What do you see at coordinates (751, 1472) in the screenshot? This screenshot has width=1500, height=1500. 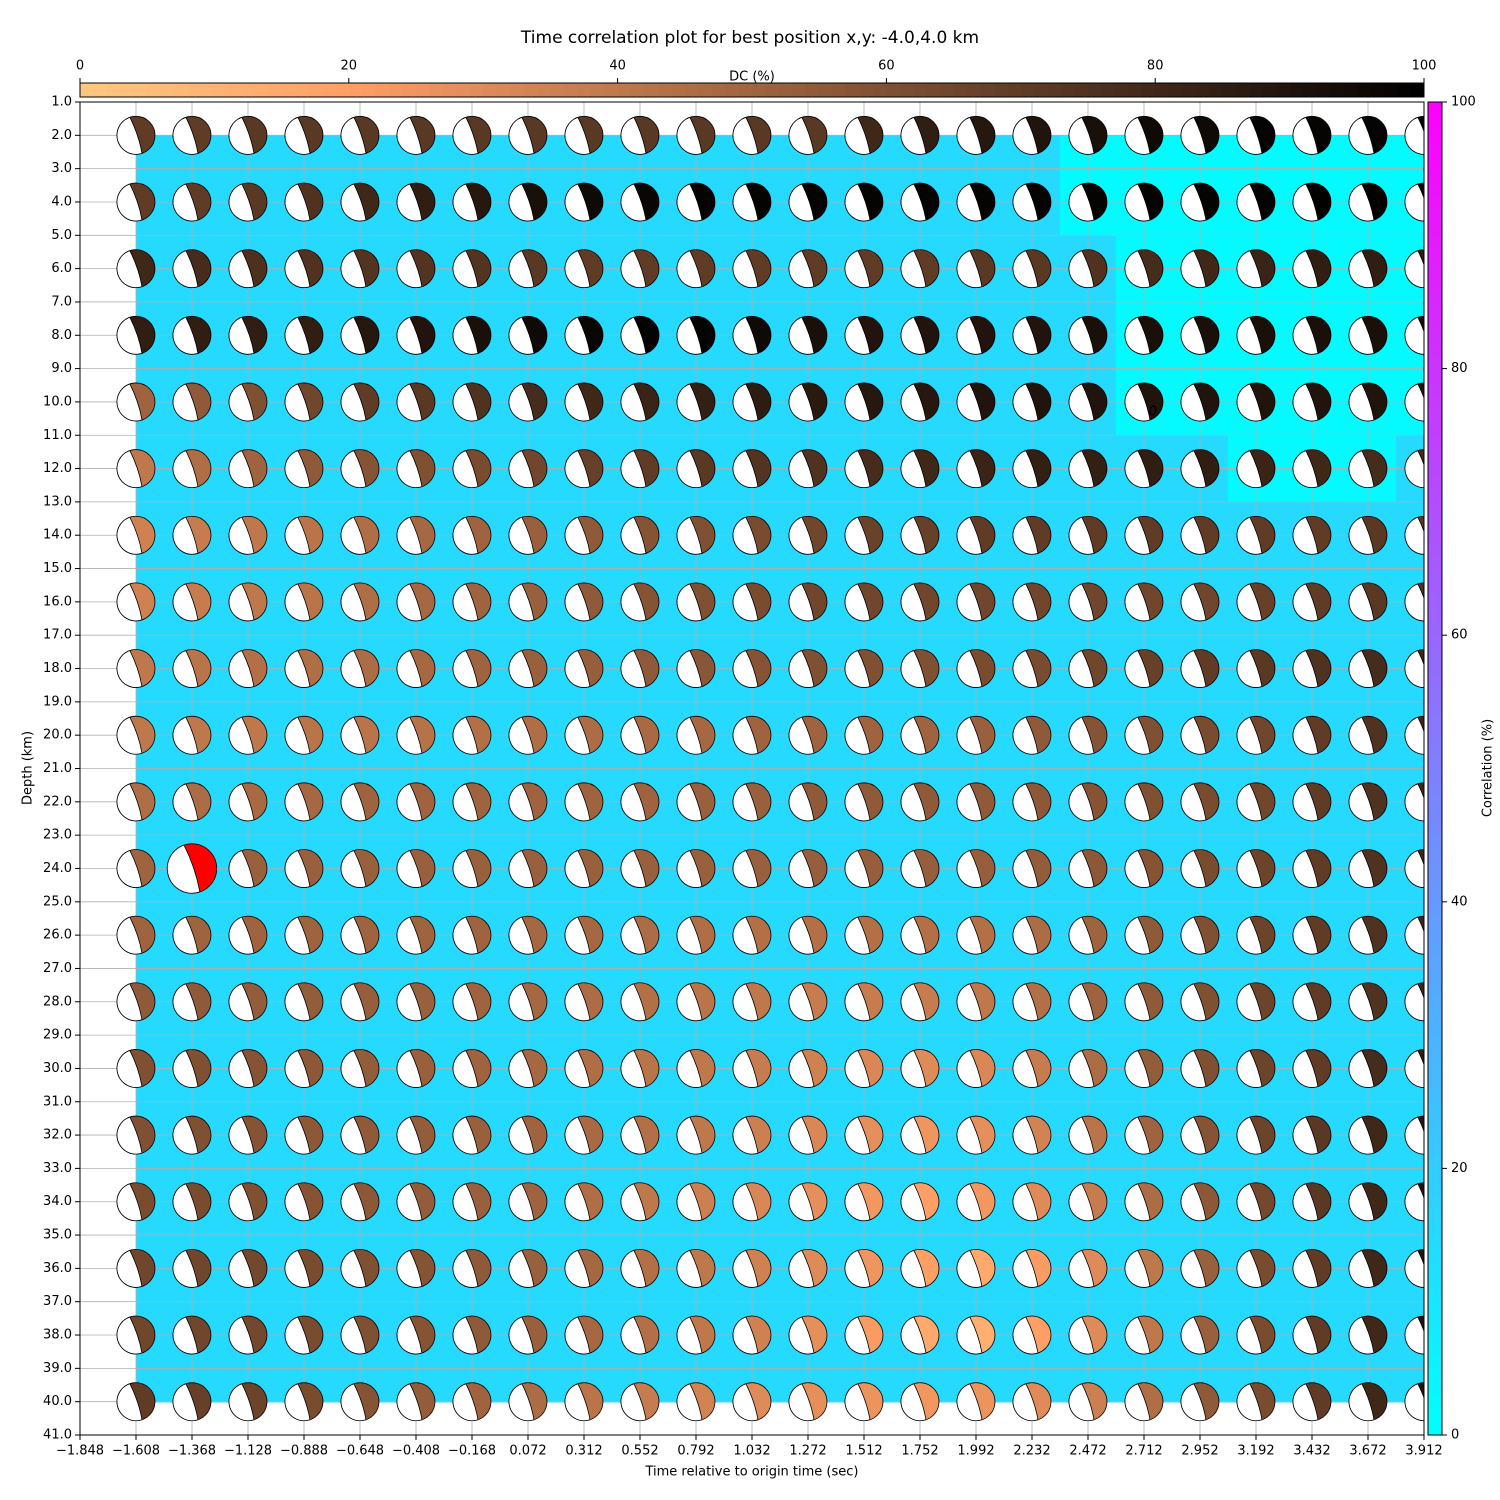 I see `x-axis-label: Time relative to origin time (sec)` at bounding box center [751, 1472].